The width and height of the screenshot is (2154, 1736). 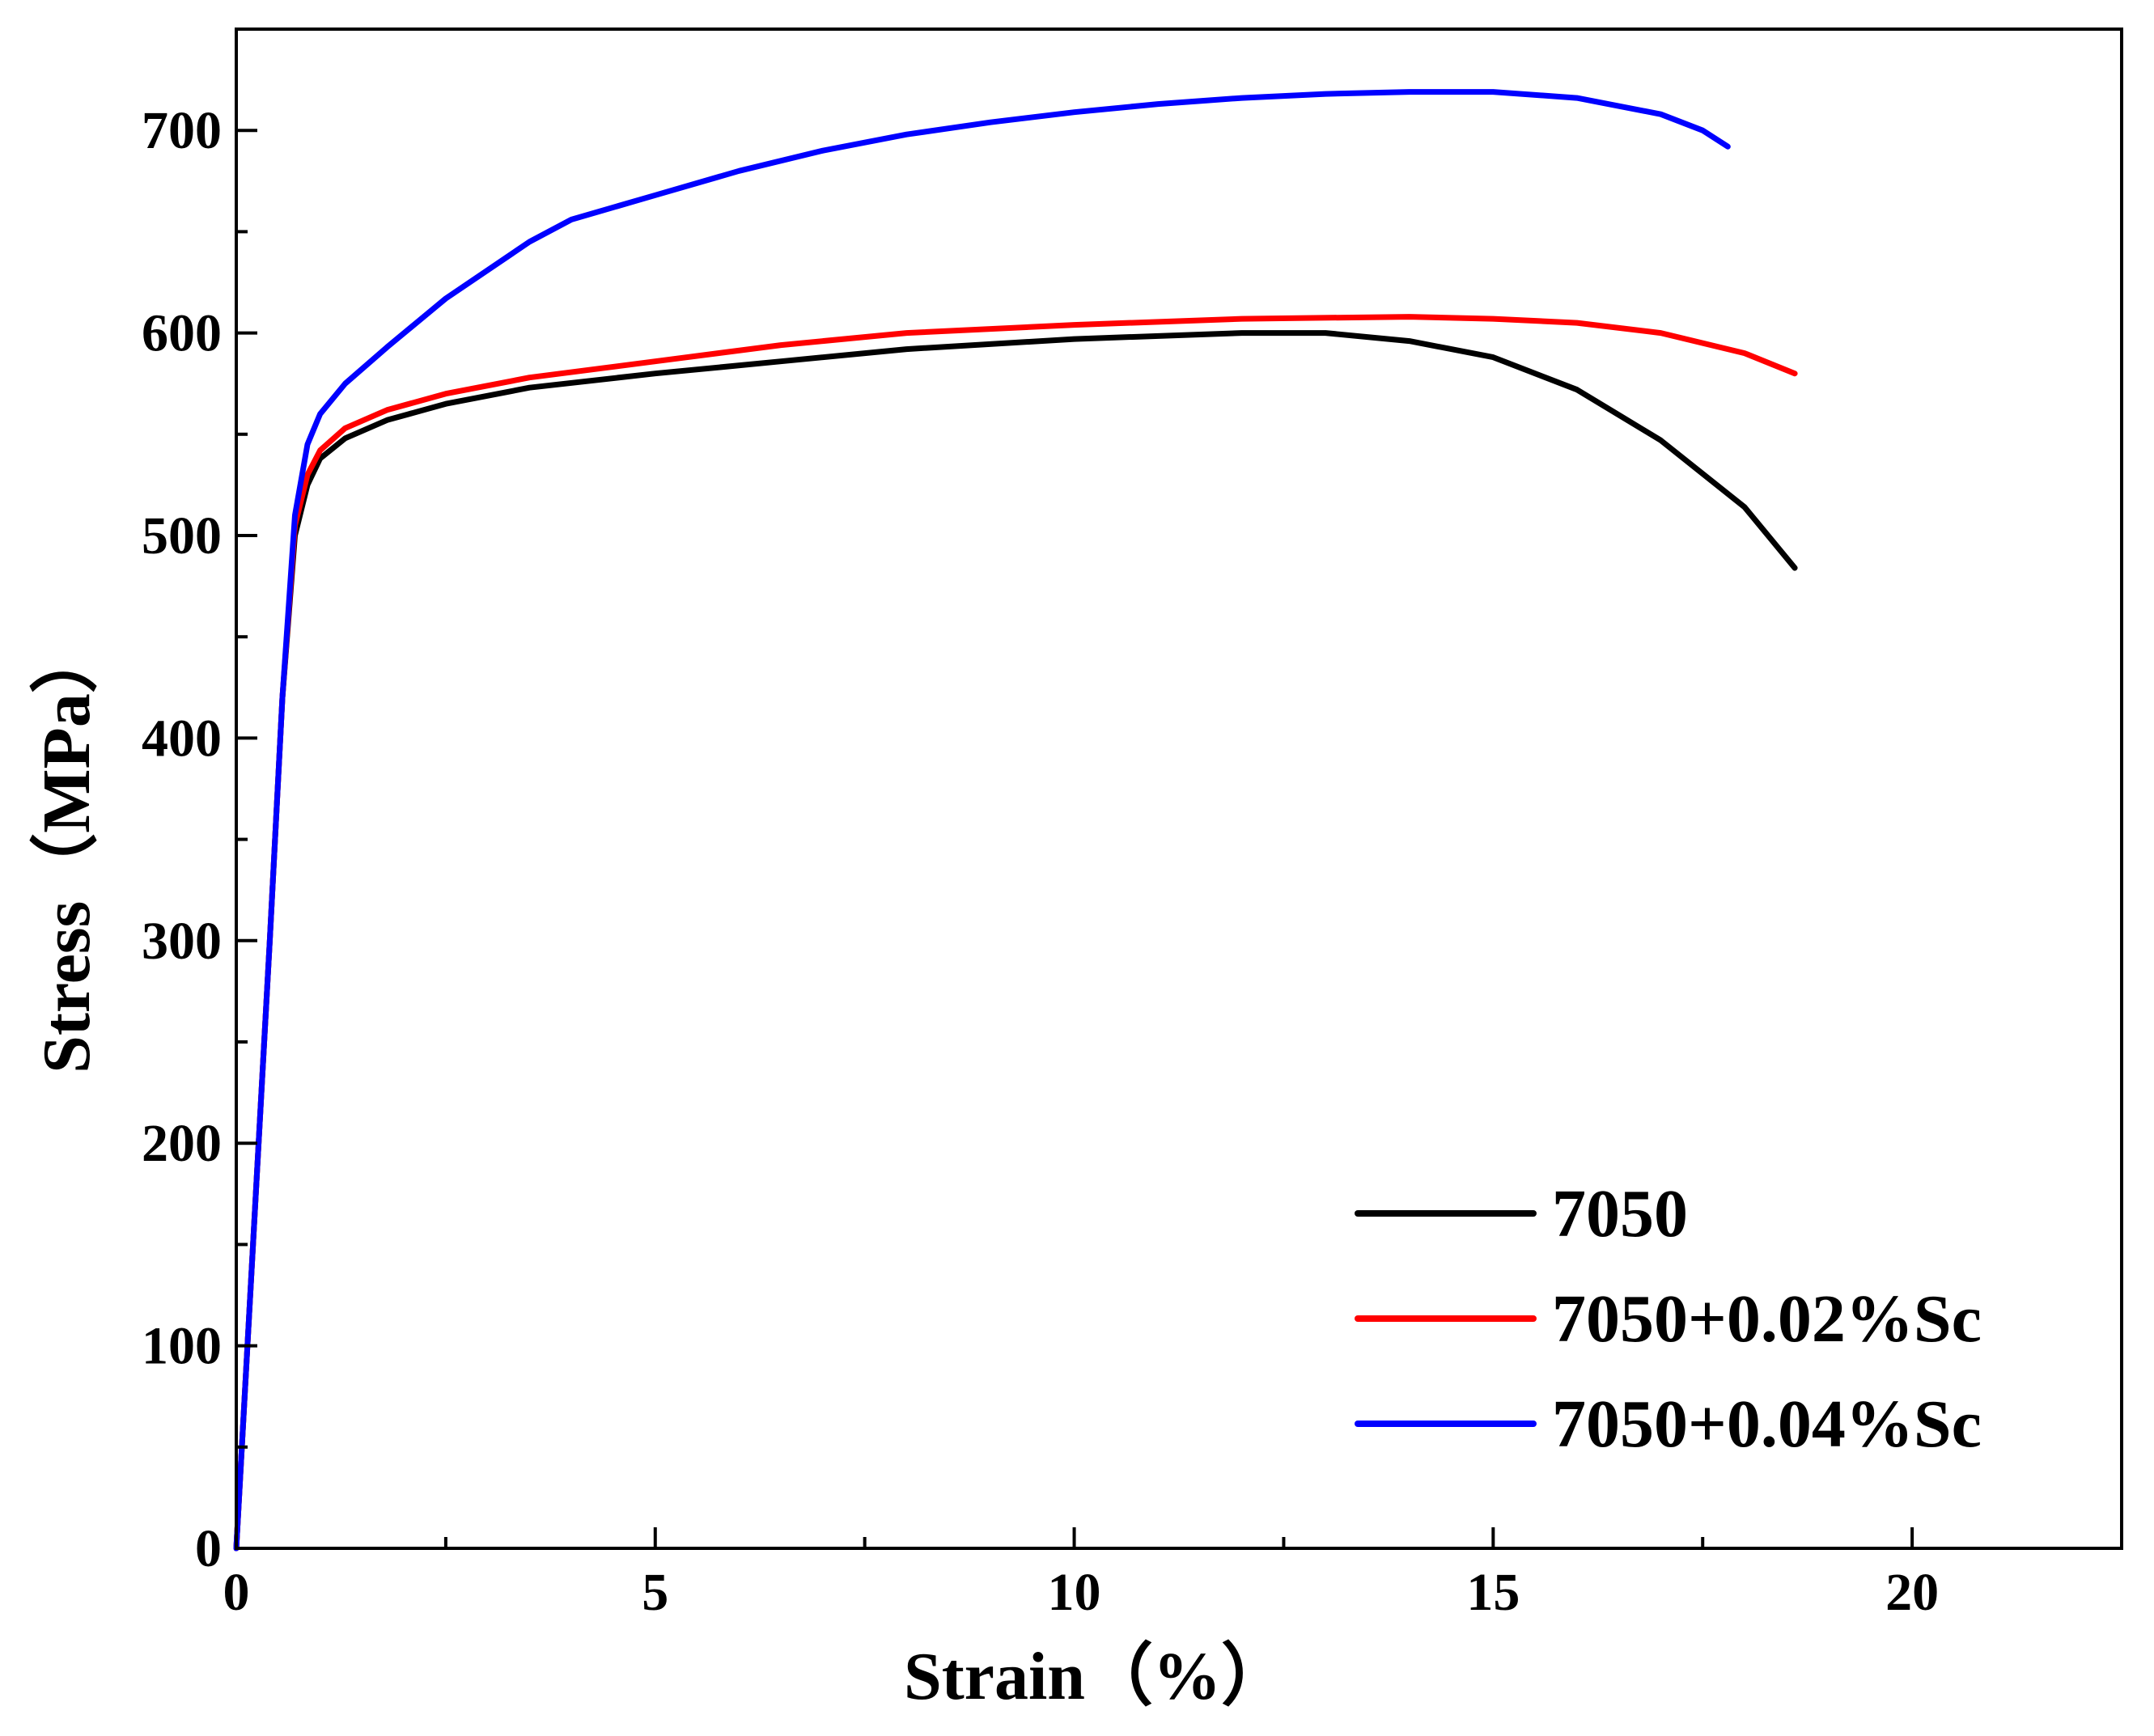 I want to click on y-tick-label: 300, so click(x=182, y=941).